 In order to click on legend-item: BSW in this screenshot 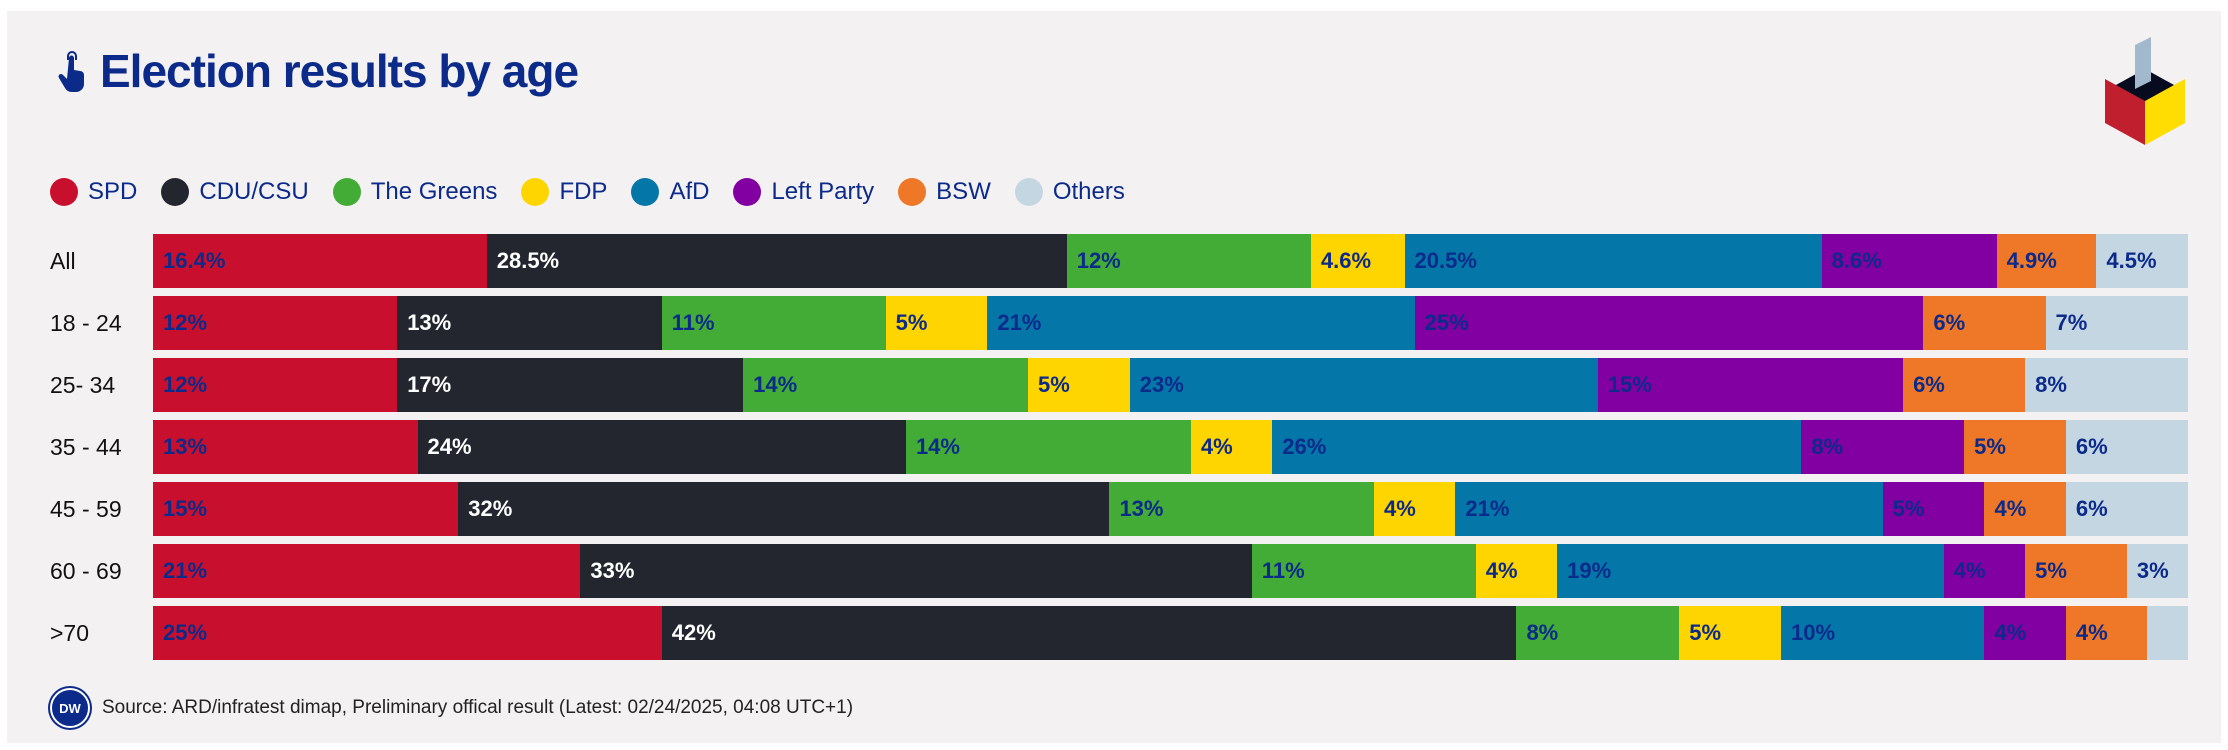, I will do `click(944, 192)`.